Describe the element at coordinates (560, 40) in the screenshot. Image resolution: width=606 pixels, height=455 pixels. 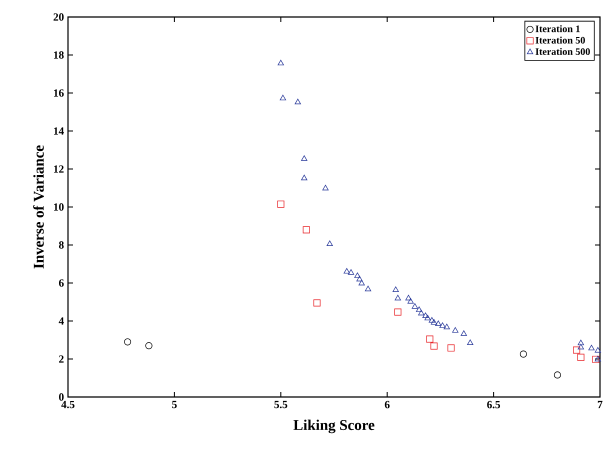
I see `legend-label: Iteration 50` at that location.